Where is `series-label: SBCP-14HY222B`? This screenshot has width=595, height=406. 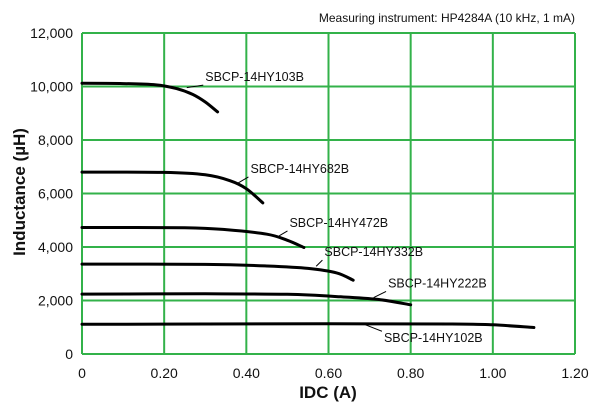 series-label: SBCP-14HY222B is located at coordinates (437, 283).